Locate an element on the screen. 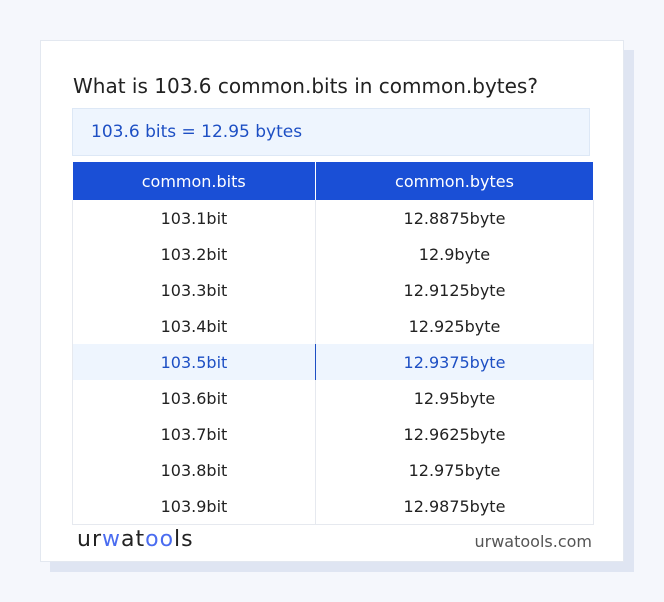 The width and height of the screenshot is (664, 602). site-link: urwatools.com is located at coordinates (533, 541).